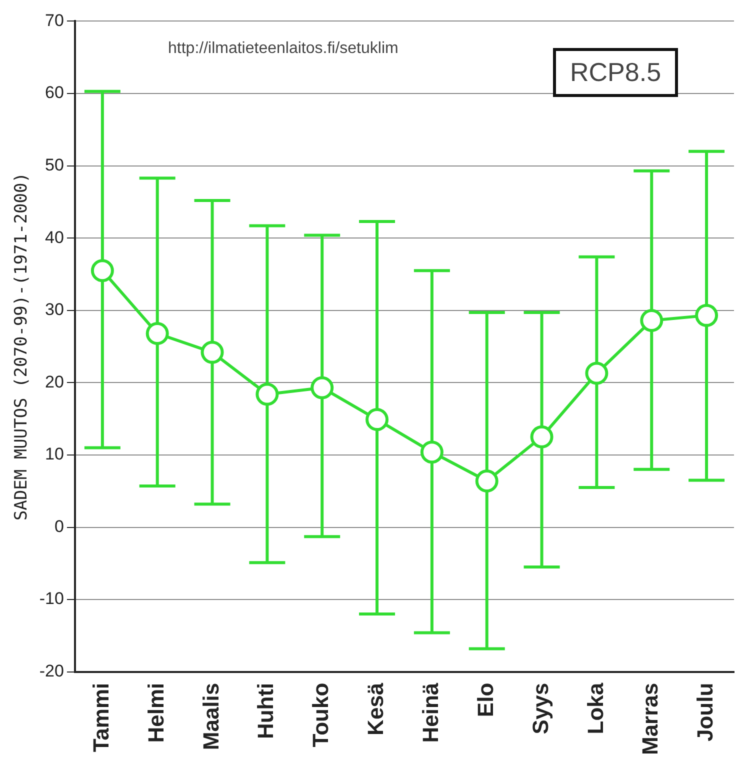 The height and width of the screenshot is (766, 755). I want to click on x-tick-label: Touko, so click(321, 715).